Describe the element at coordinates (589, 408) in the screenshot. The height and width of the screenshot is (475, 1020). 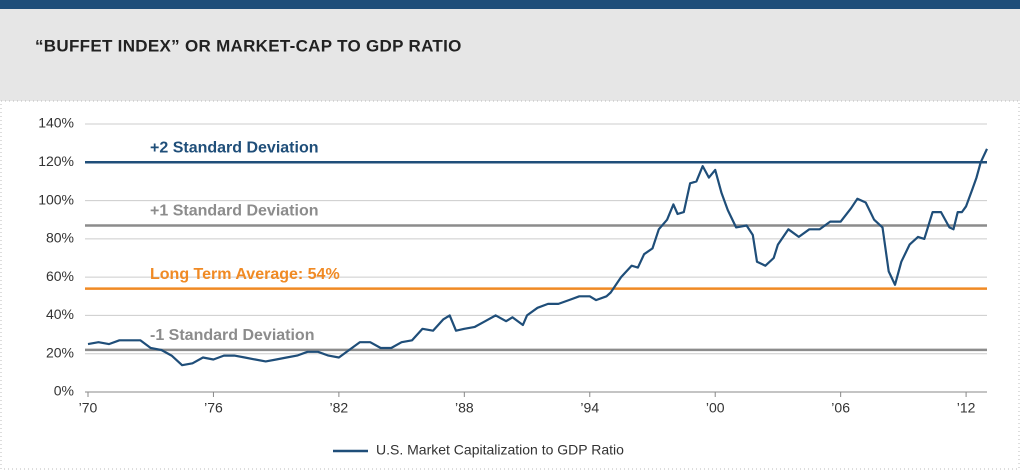
I see `x-tick-label: ’94` at that location.